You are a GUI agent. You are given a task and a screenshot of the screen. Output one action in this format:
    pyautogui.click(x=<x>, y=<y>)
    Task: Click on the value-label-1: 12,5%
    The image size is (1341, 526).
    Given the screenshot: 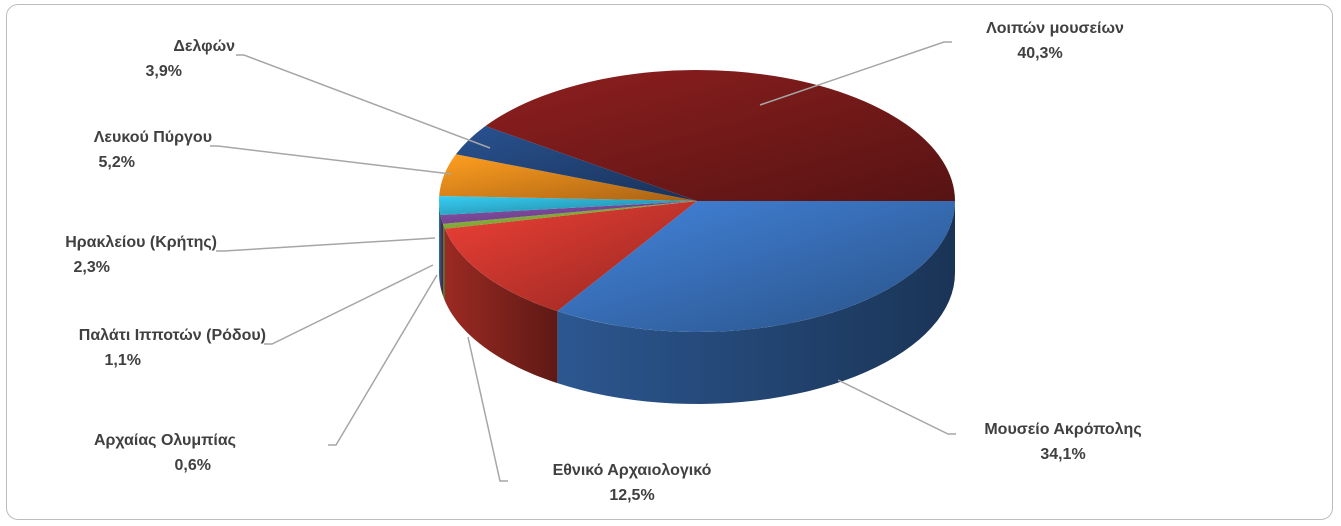 What is the action you would take?
    pyautogui.click(x=631, y=495)
    